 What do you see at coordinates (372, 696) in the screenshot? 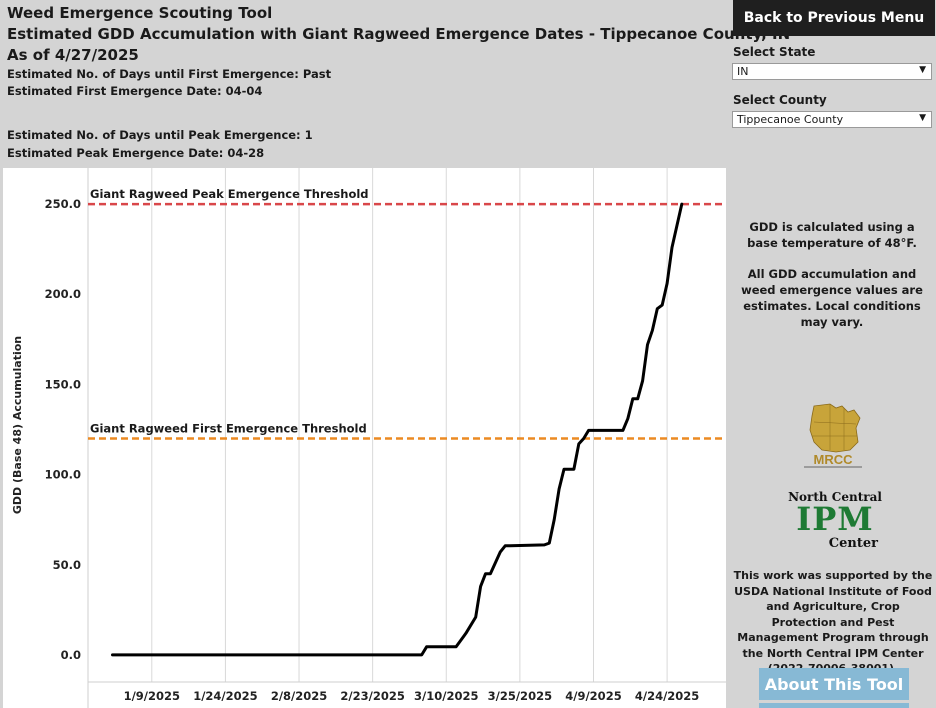
I see `x-tick-label: 2/23/2025` at bounding box center [372, 696].